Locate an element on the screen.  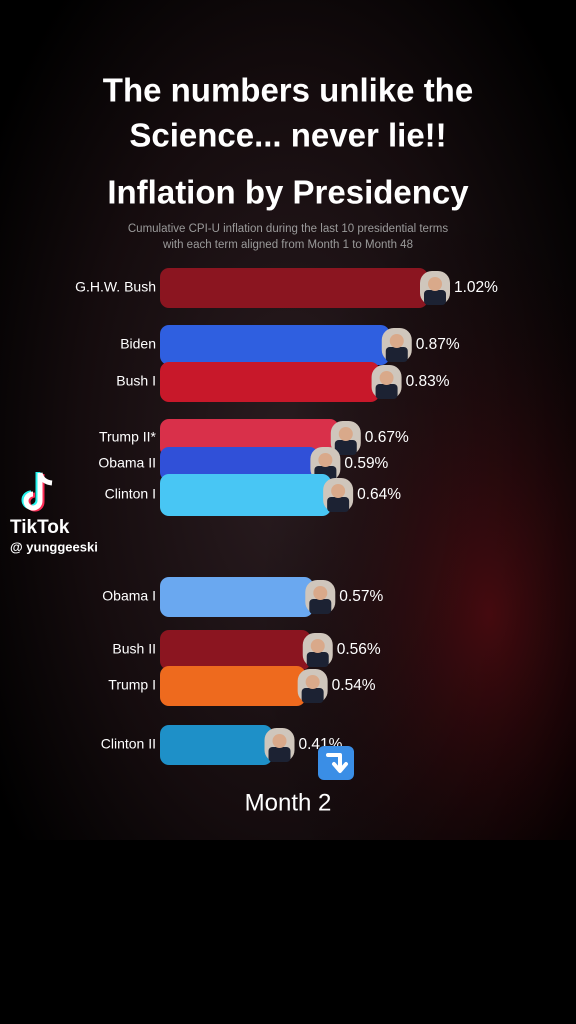
category-label: Biden is located at coordinates (138, 344).